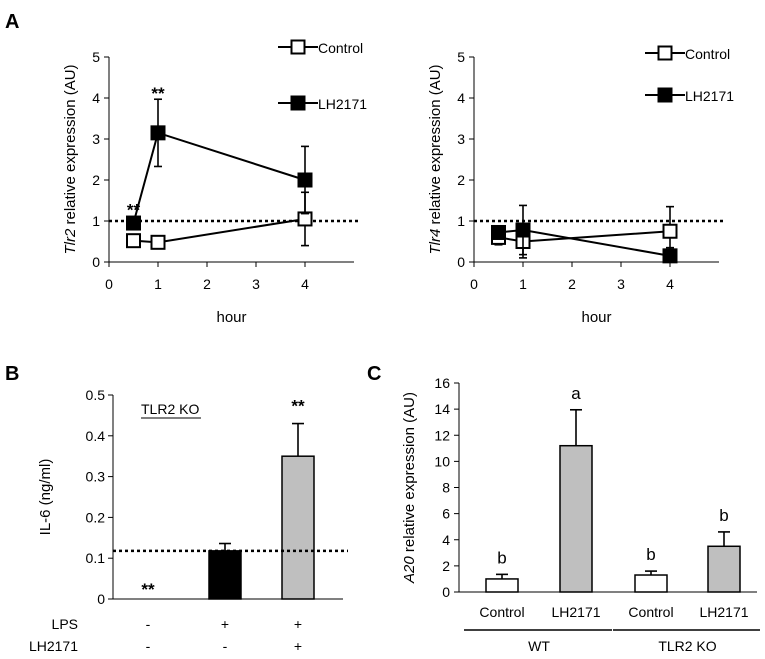 This screenshot has height=659, width=765. I want to click on y-tick-label: 16, so click(442, 383).